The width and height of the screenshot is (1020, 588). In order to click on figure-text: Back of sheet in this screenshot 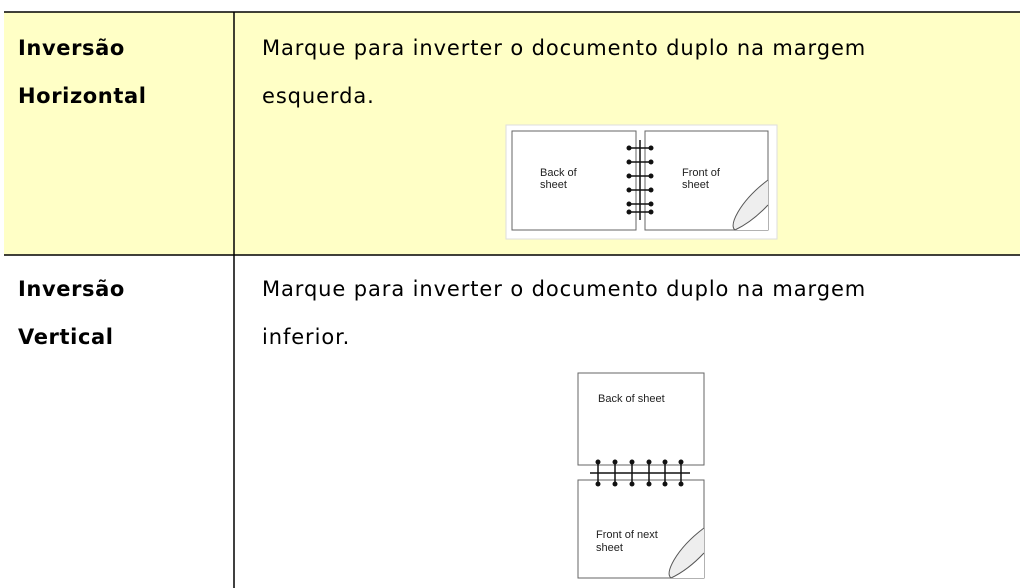, I will do `click(631, 399)`.